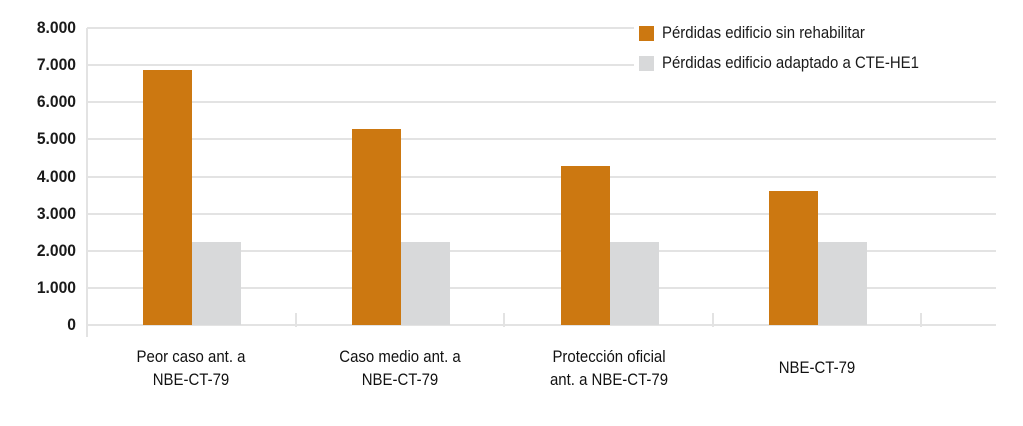  Describe the element at coordinates (608, 379) in the screenshot. I see `x-category-label-line: ant. a NBE-CT-79` at that location.